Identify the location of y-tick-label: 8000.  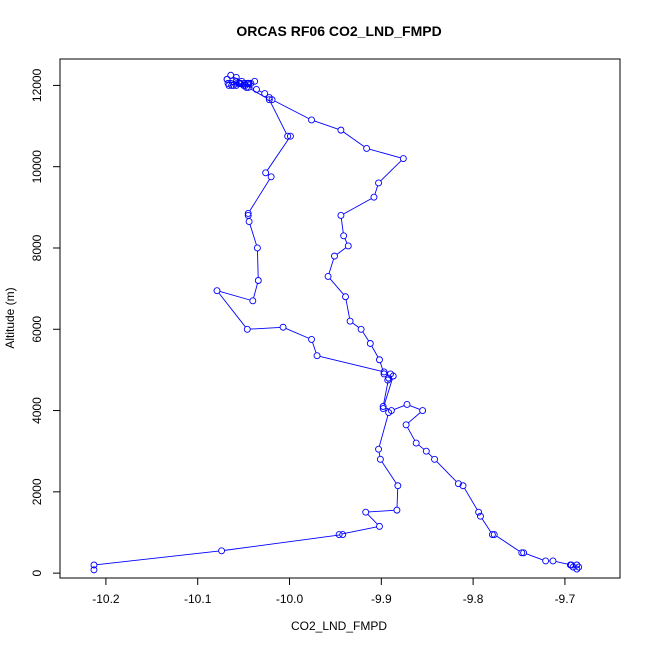
(37, 247).